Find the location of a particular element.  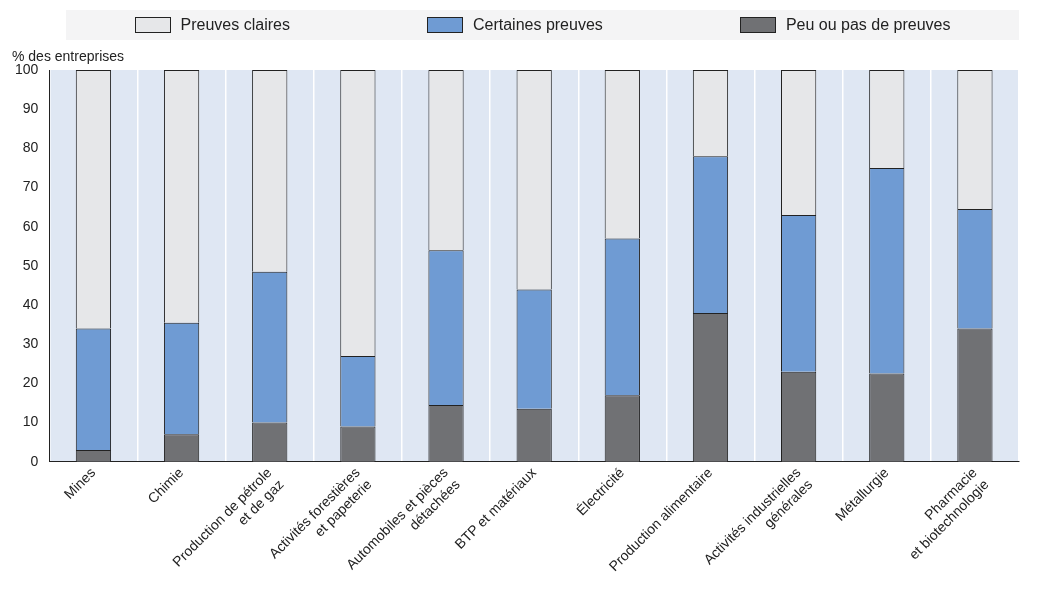

legend-label: Certaines preuves is located at coordinates (537, 25).